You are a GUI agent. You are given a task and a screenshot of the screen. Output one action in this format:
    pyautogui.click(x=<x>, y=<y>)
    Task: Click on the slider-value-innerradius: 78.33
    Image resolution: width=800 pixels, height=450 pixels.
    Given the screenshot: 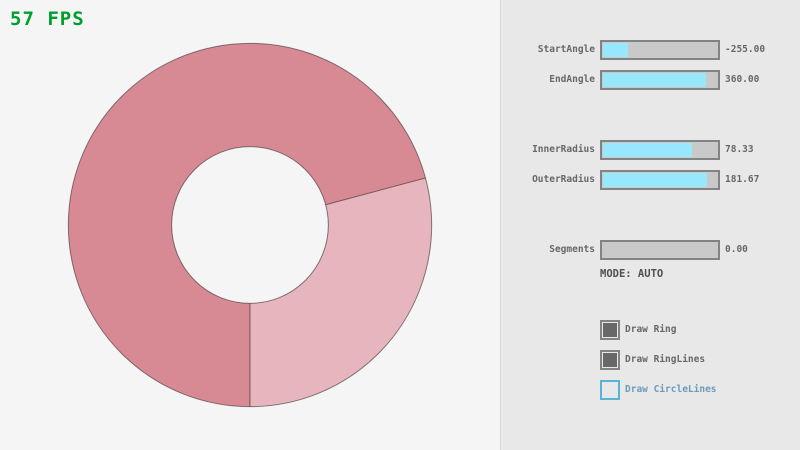 What is the action you would take?
    pyautogui.click(x=739, y=149)
    